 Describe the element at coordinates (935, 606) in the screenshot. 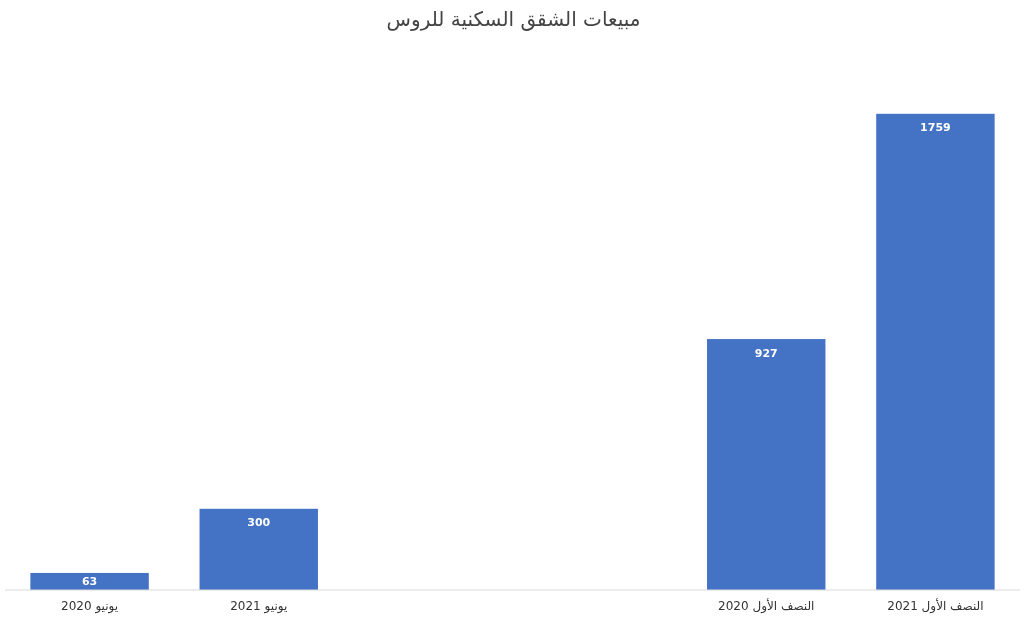

I see `x-tick-label: النصف الأول 2021` at that location.